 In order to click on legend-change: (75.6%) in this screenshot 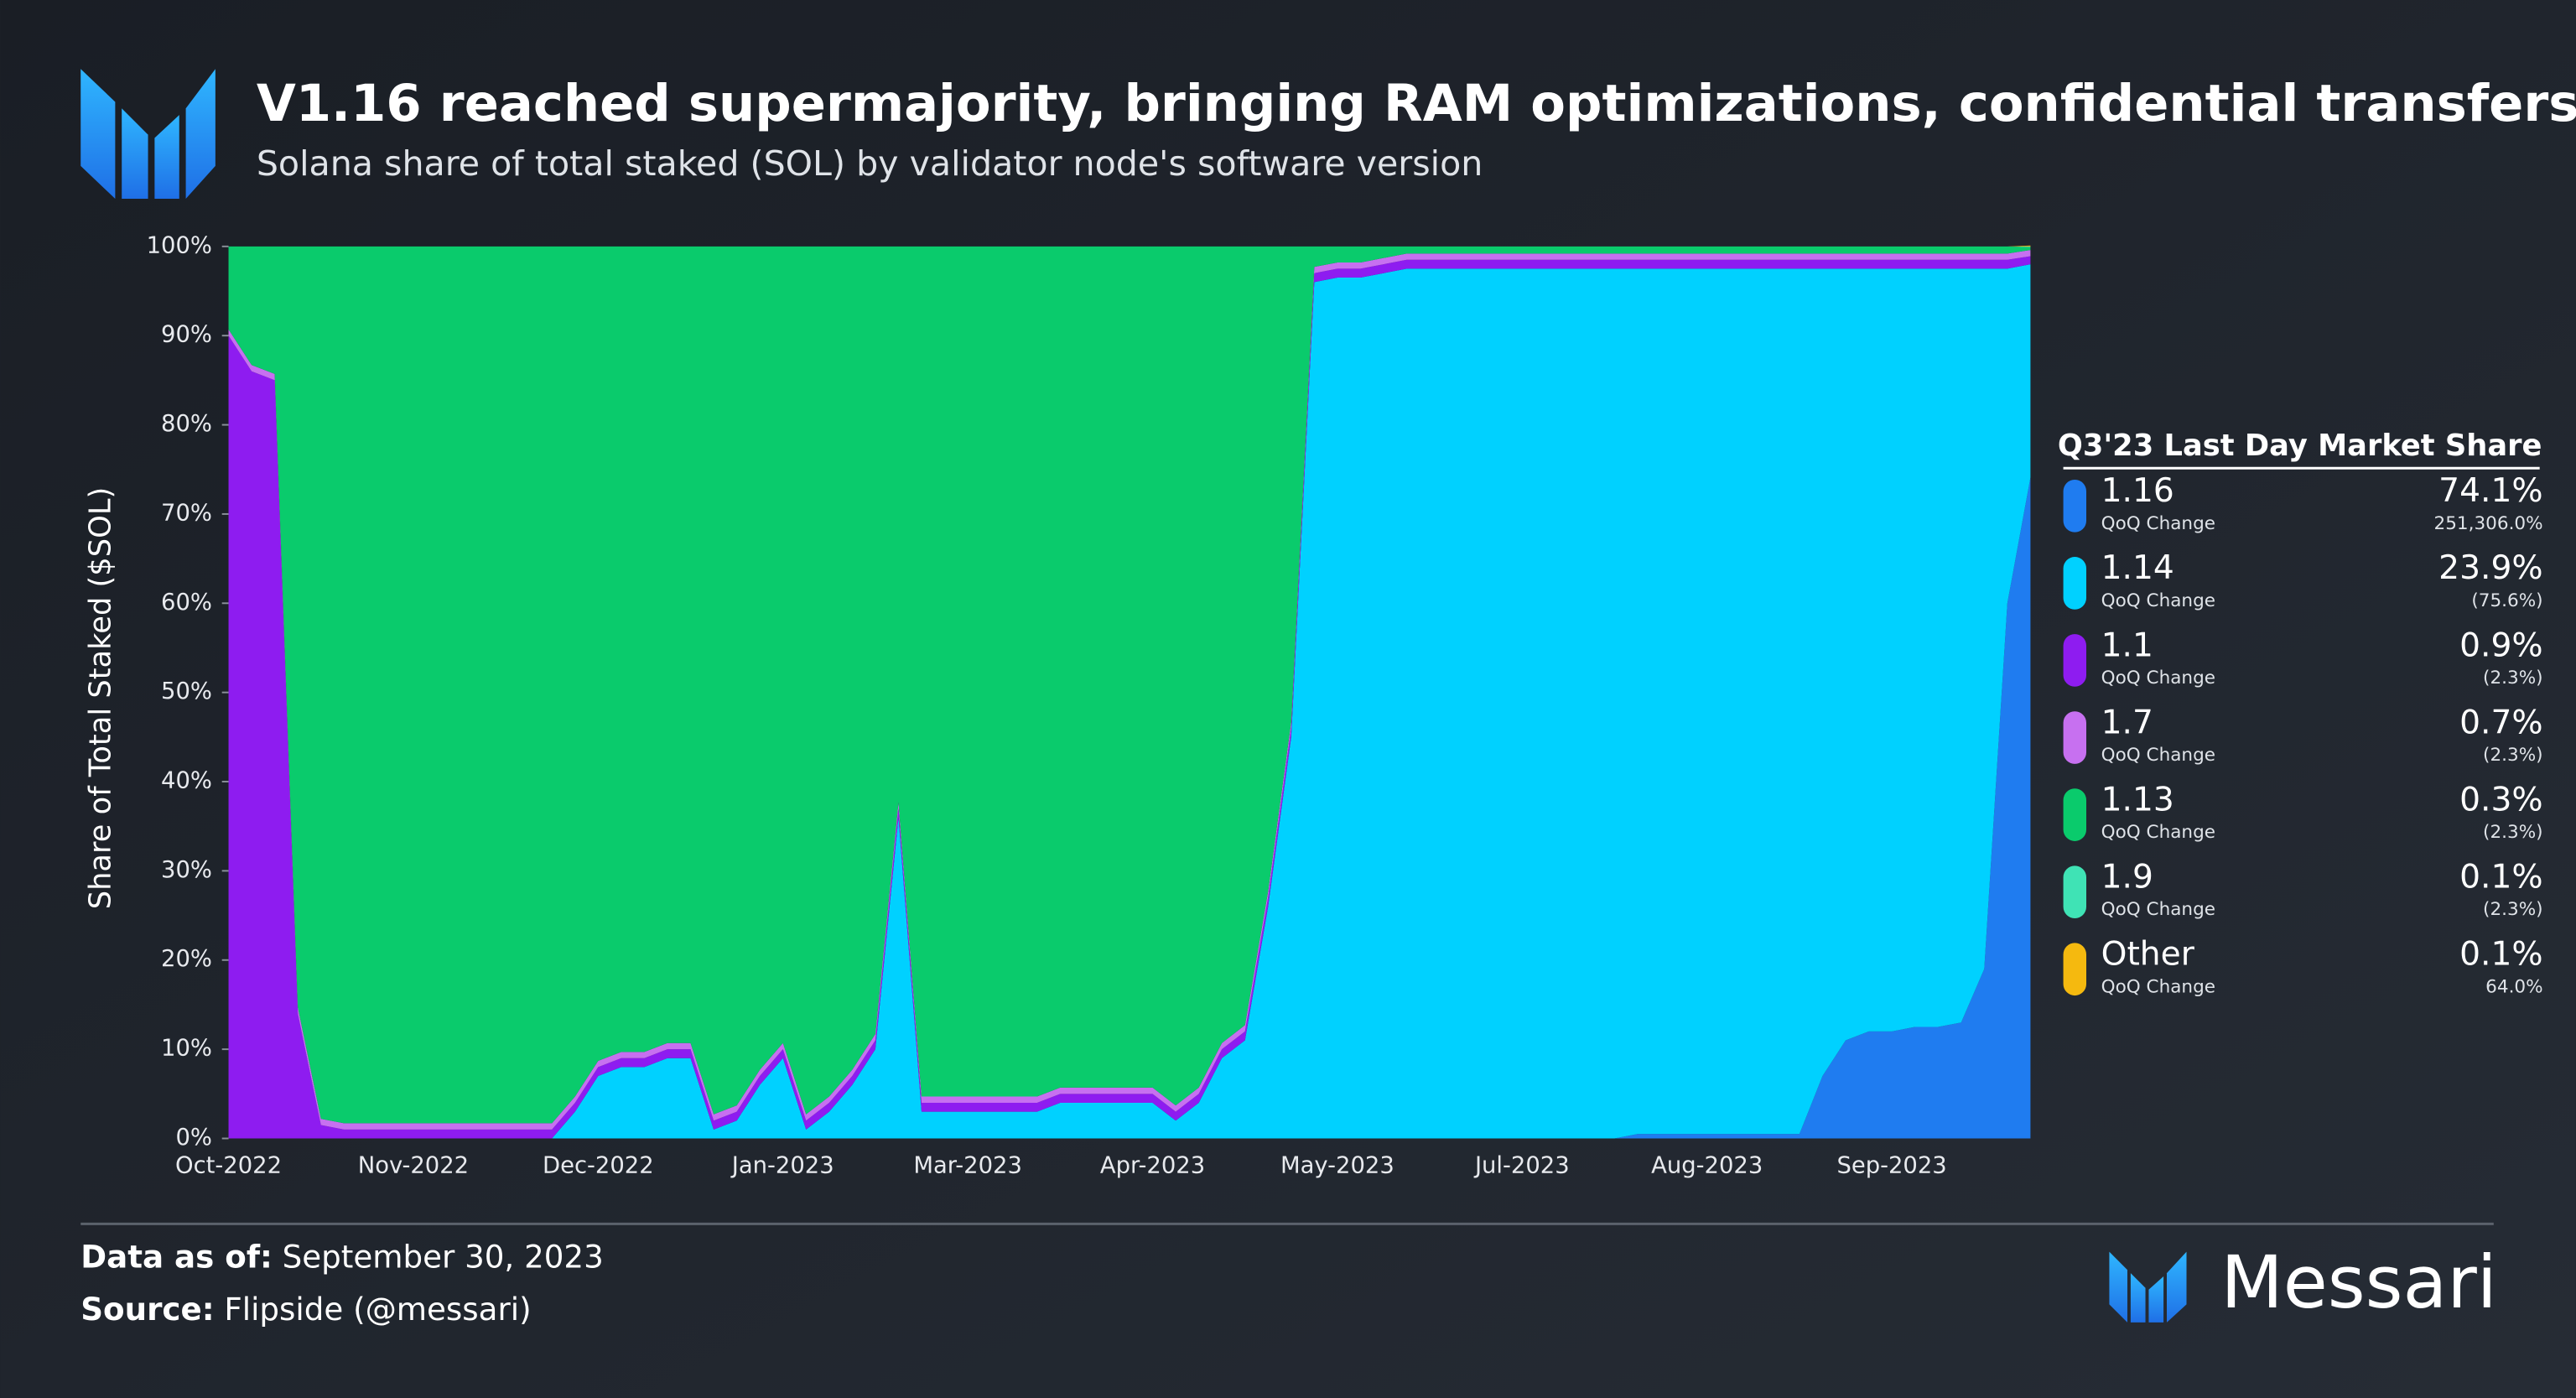, I will do `click(2506, 600)`.